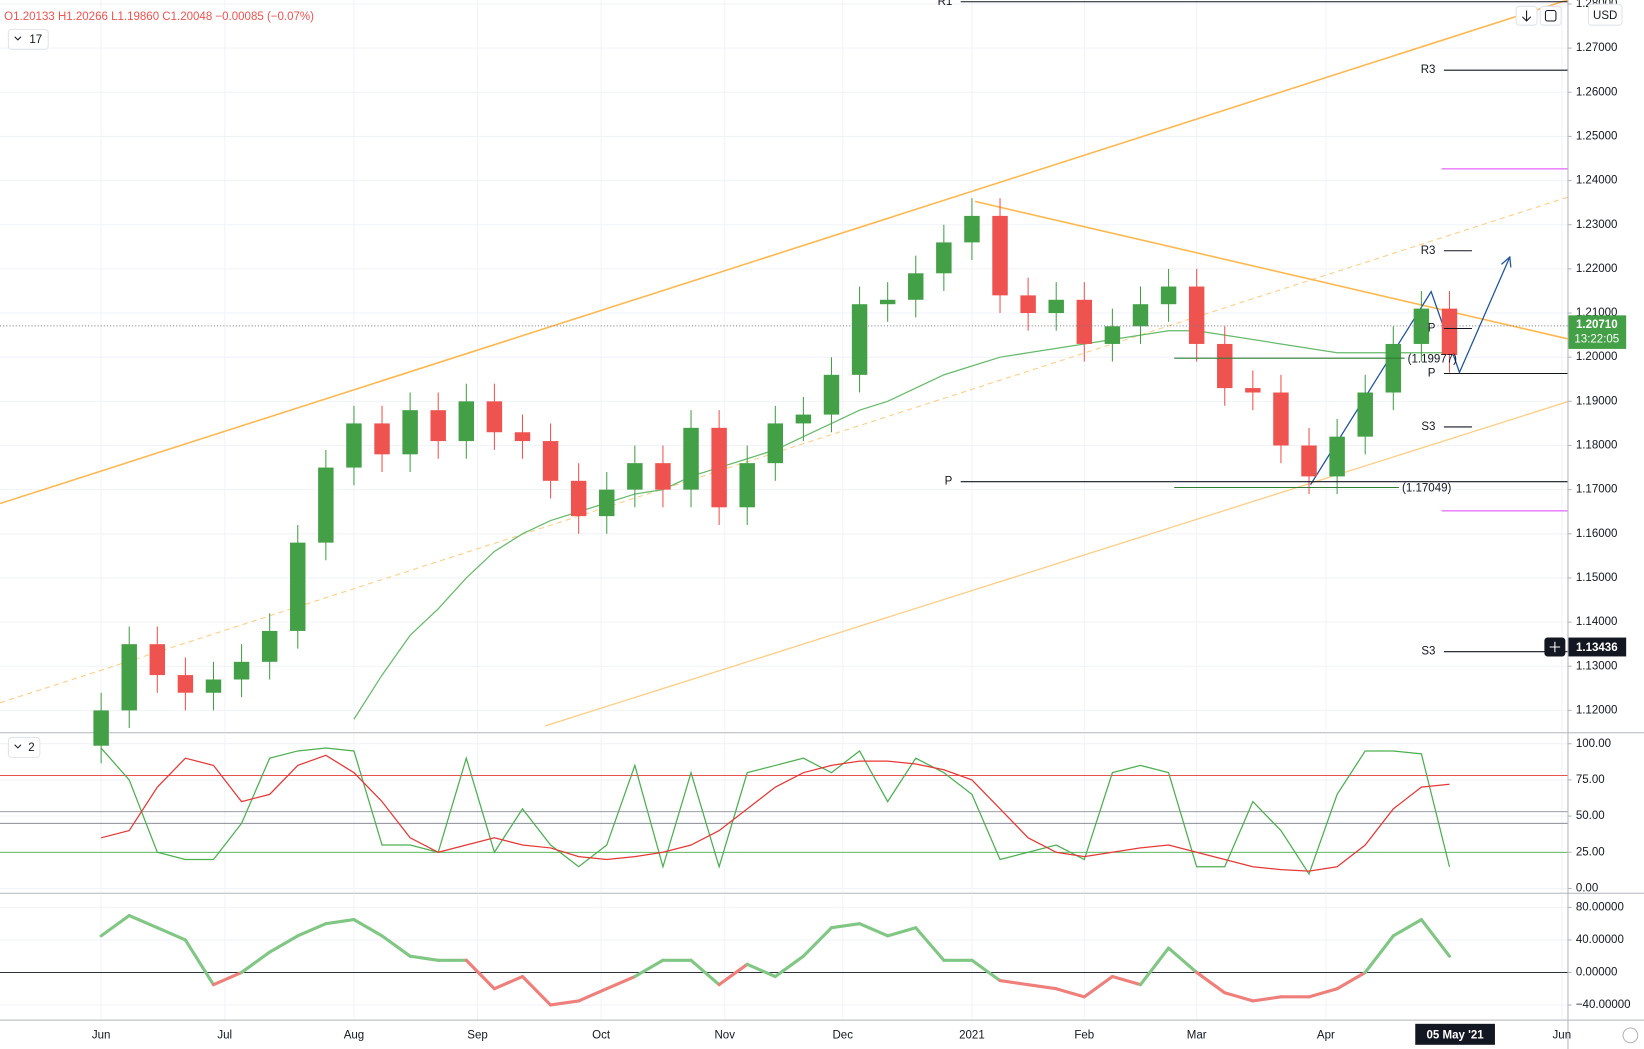 This screenshot has height=1049, width=1644. I want to click on y-tick-label: 40.00000, so click(1600, 940).